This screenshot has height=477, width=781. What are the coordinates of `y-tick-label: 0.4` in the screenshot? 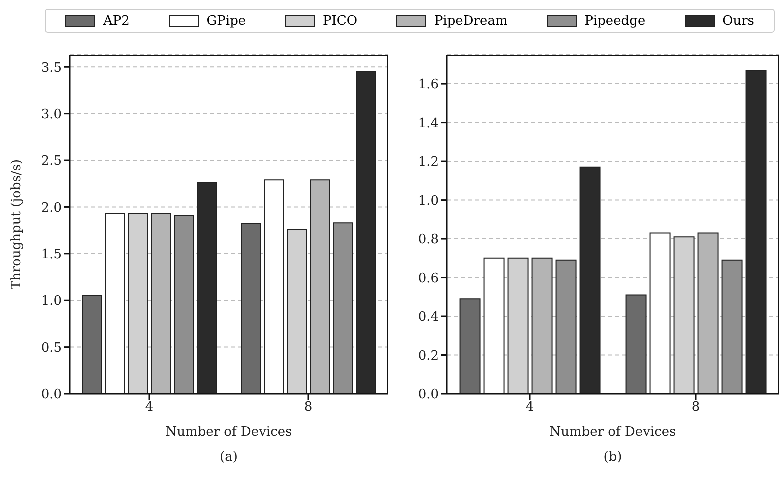 It's located at (428, 318).